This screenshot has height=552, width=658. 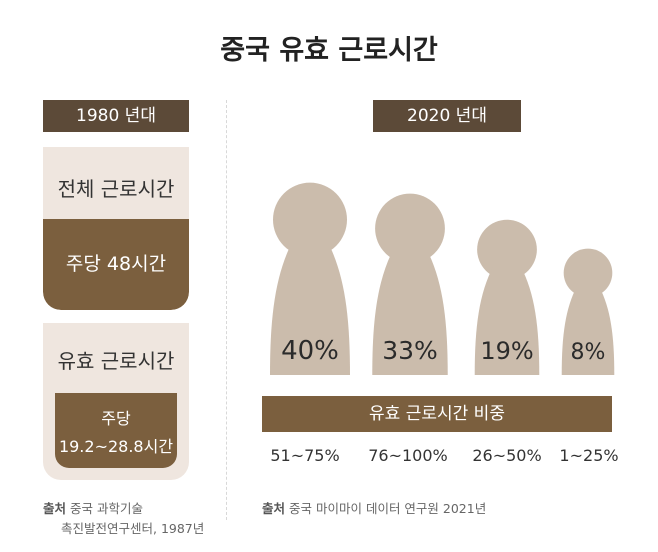 I want to click on era-tag-2020: 2020 년대, so click(x=447, y=116).